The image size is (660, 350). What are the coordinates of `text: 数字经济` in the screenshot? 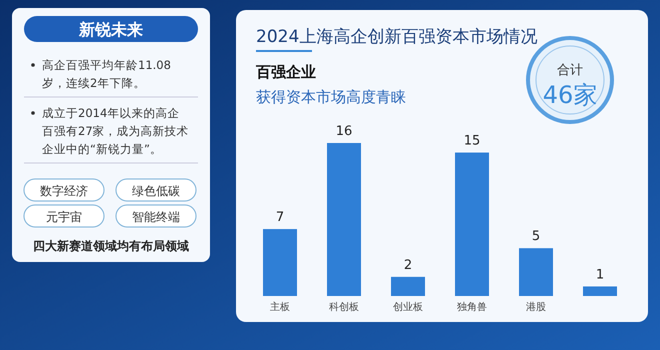 It's located at (64, 191).